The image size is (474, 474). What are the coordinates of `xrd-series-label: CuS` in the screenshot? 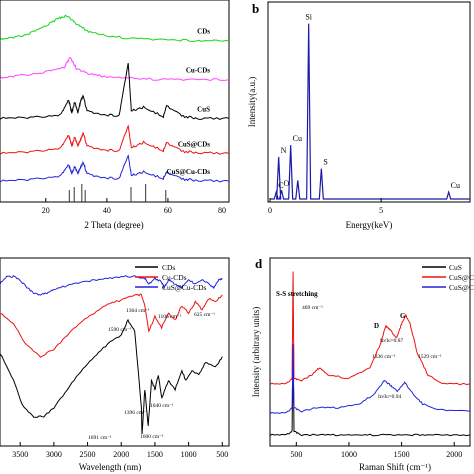 It's located at (203, 109).